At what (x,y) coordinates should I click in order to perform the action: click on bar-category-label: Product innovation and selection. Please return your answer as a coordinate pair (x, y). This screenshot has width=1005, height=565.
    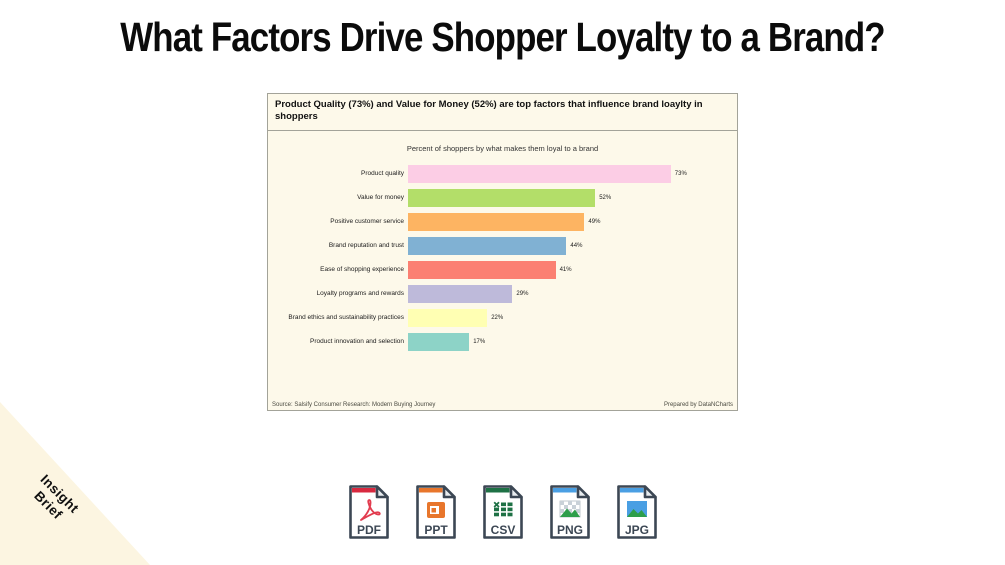
    Looking at the image, I should click on (357, 342).